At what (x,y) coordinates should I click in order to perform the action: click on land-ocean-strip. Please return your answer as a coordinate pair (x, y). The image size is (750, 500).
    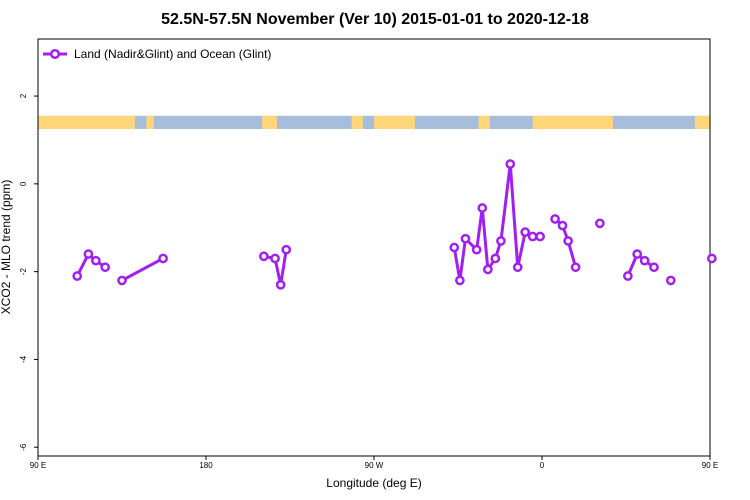
    Looking at the image, I should click on (374, 122).